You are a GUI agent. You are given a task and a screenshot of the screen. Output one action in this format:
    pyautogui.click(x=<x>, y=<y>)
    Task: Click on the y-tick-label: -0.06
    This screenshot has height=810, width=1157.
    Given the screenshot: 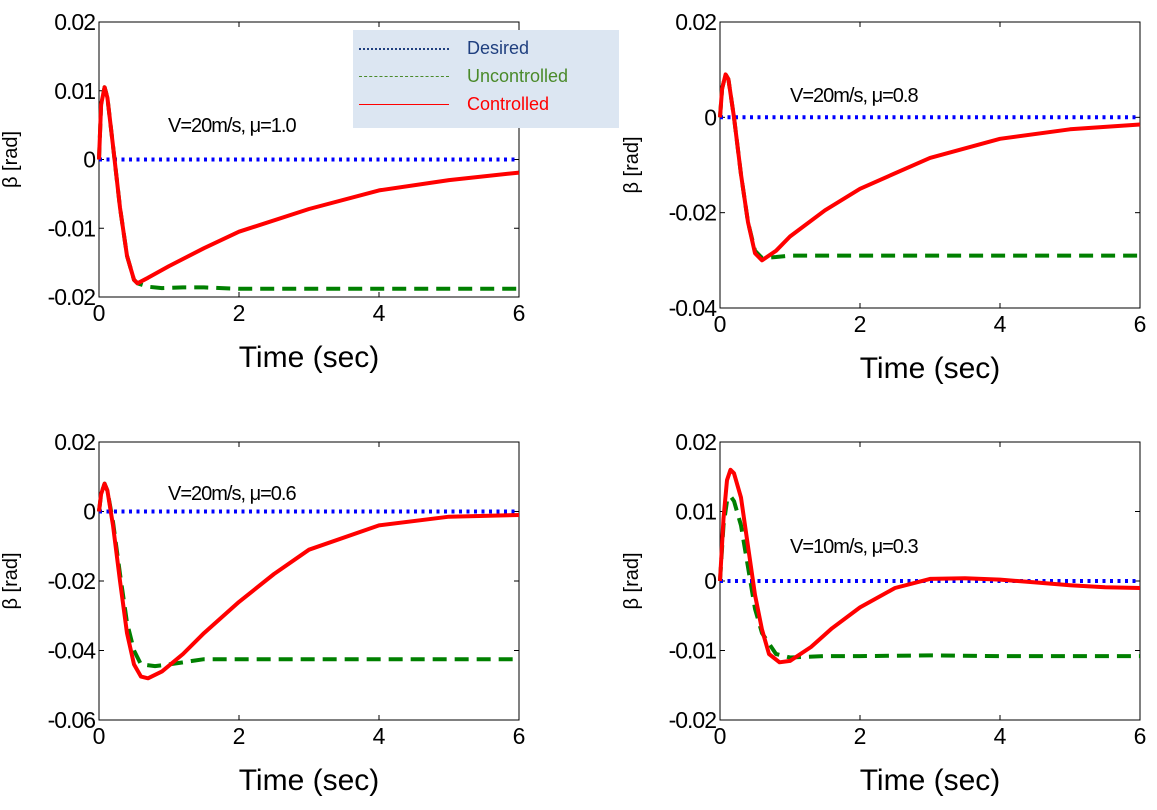 What is the action you would take?
    pyautogui.click(x=72, y=720)
    